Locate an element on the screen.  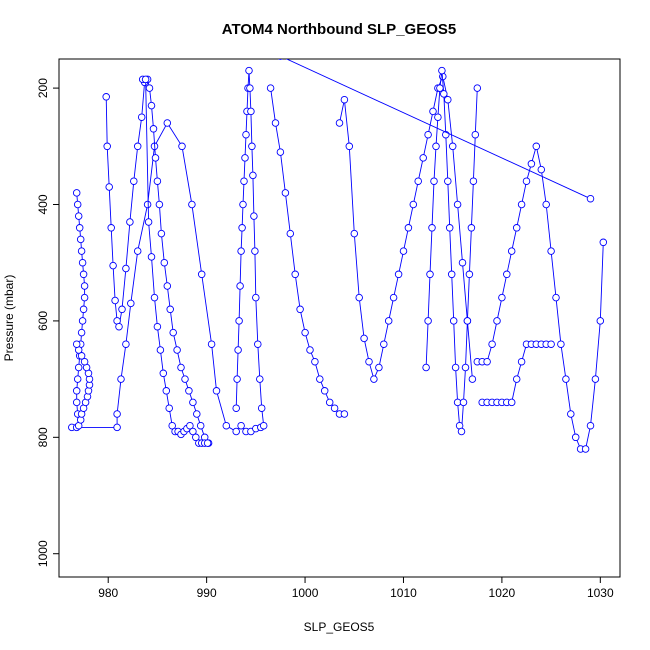
x-tick-label: 990 is located at coordinates (207, 593).